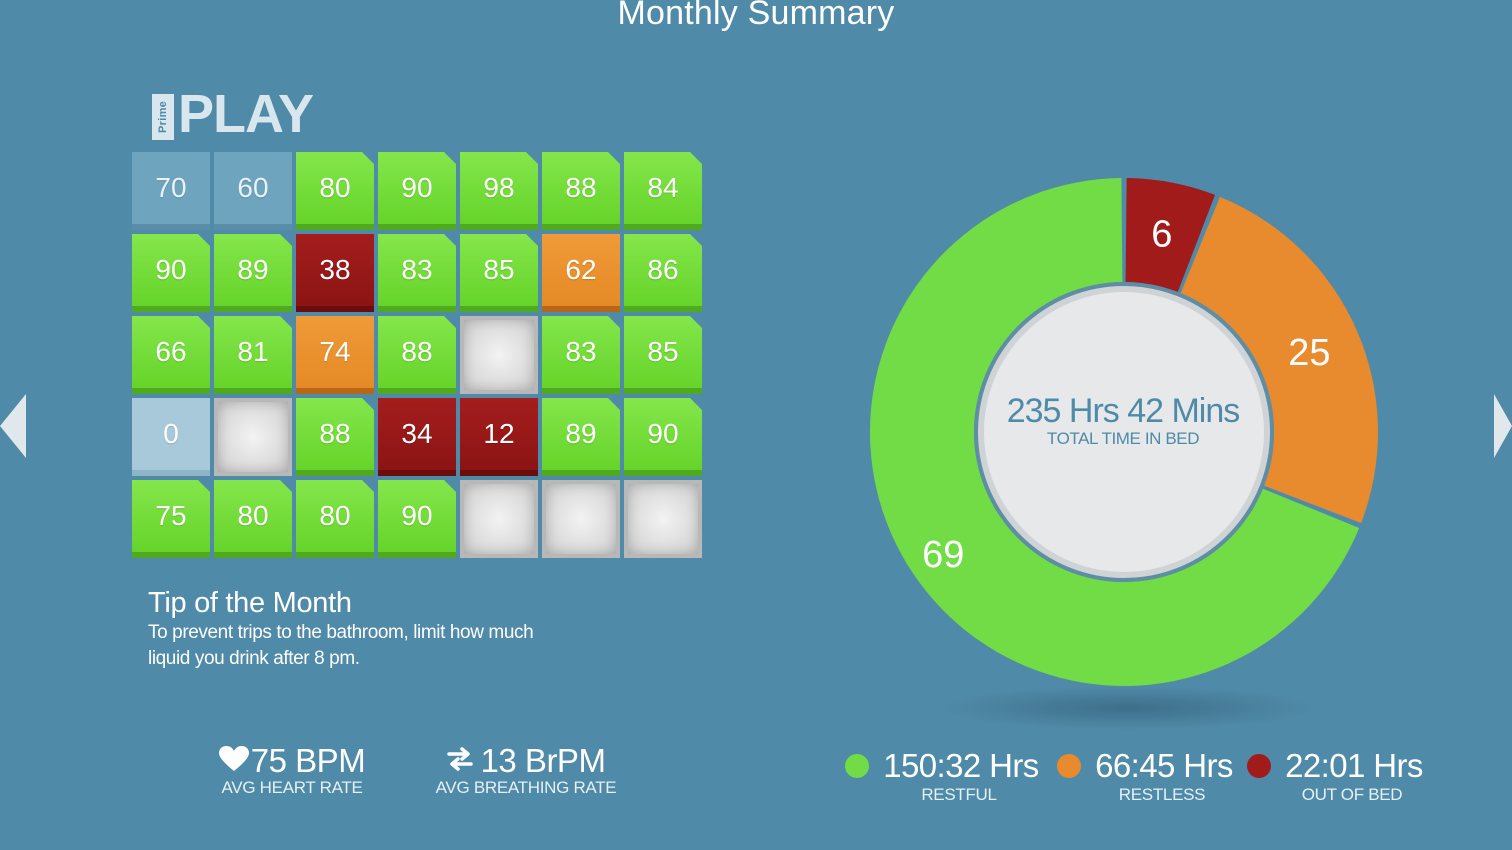  Describe the element at coordinates (1162, 794) in the screenshot. I see `restless-label: RESTLESS` at that location.